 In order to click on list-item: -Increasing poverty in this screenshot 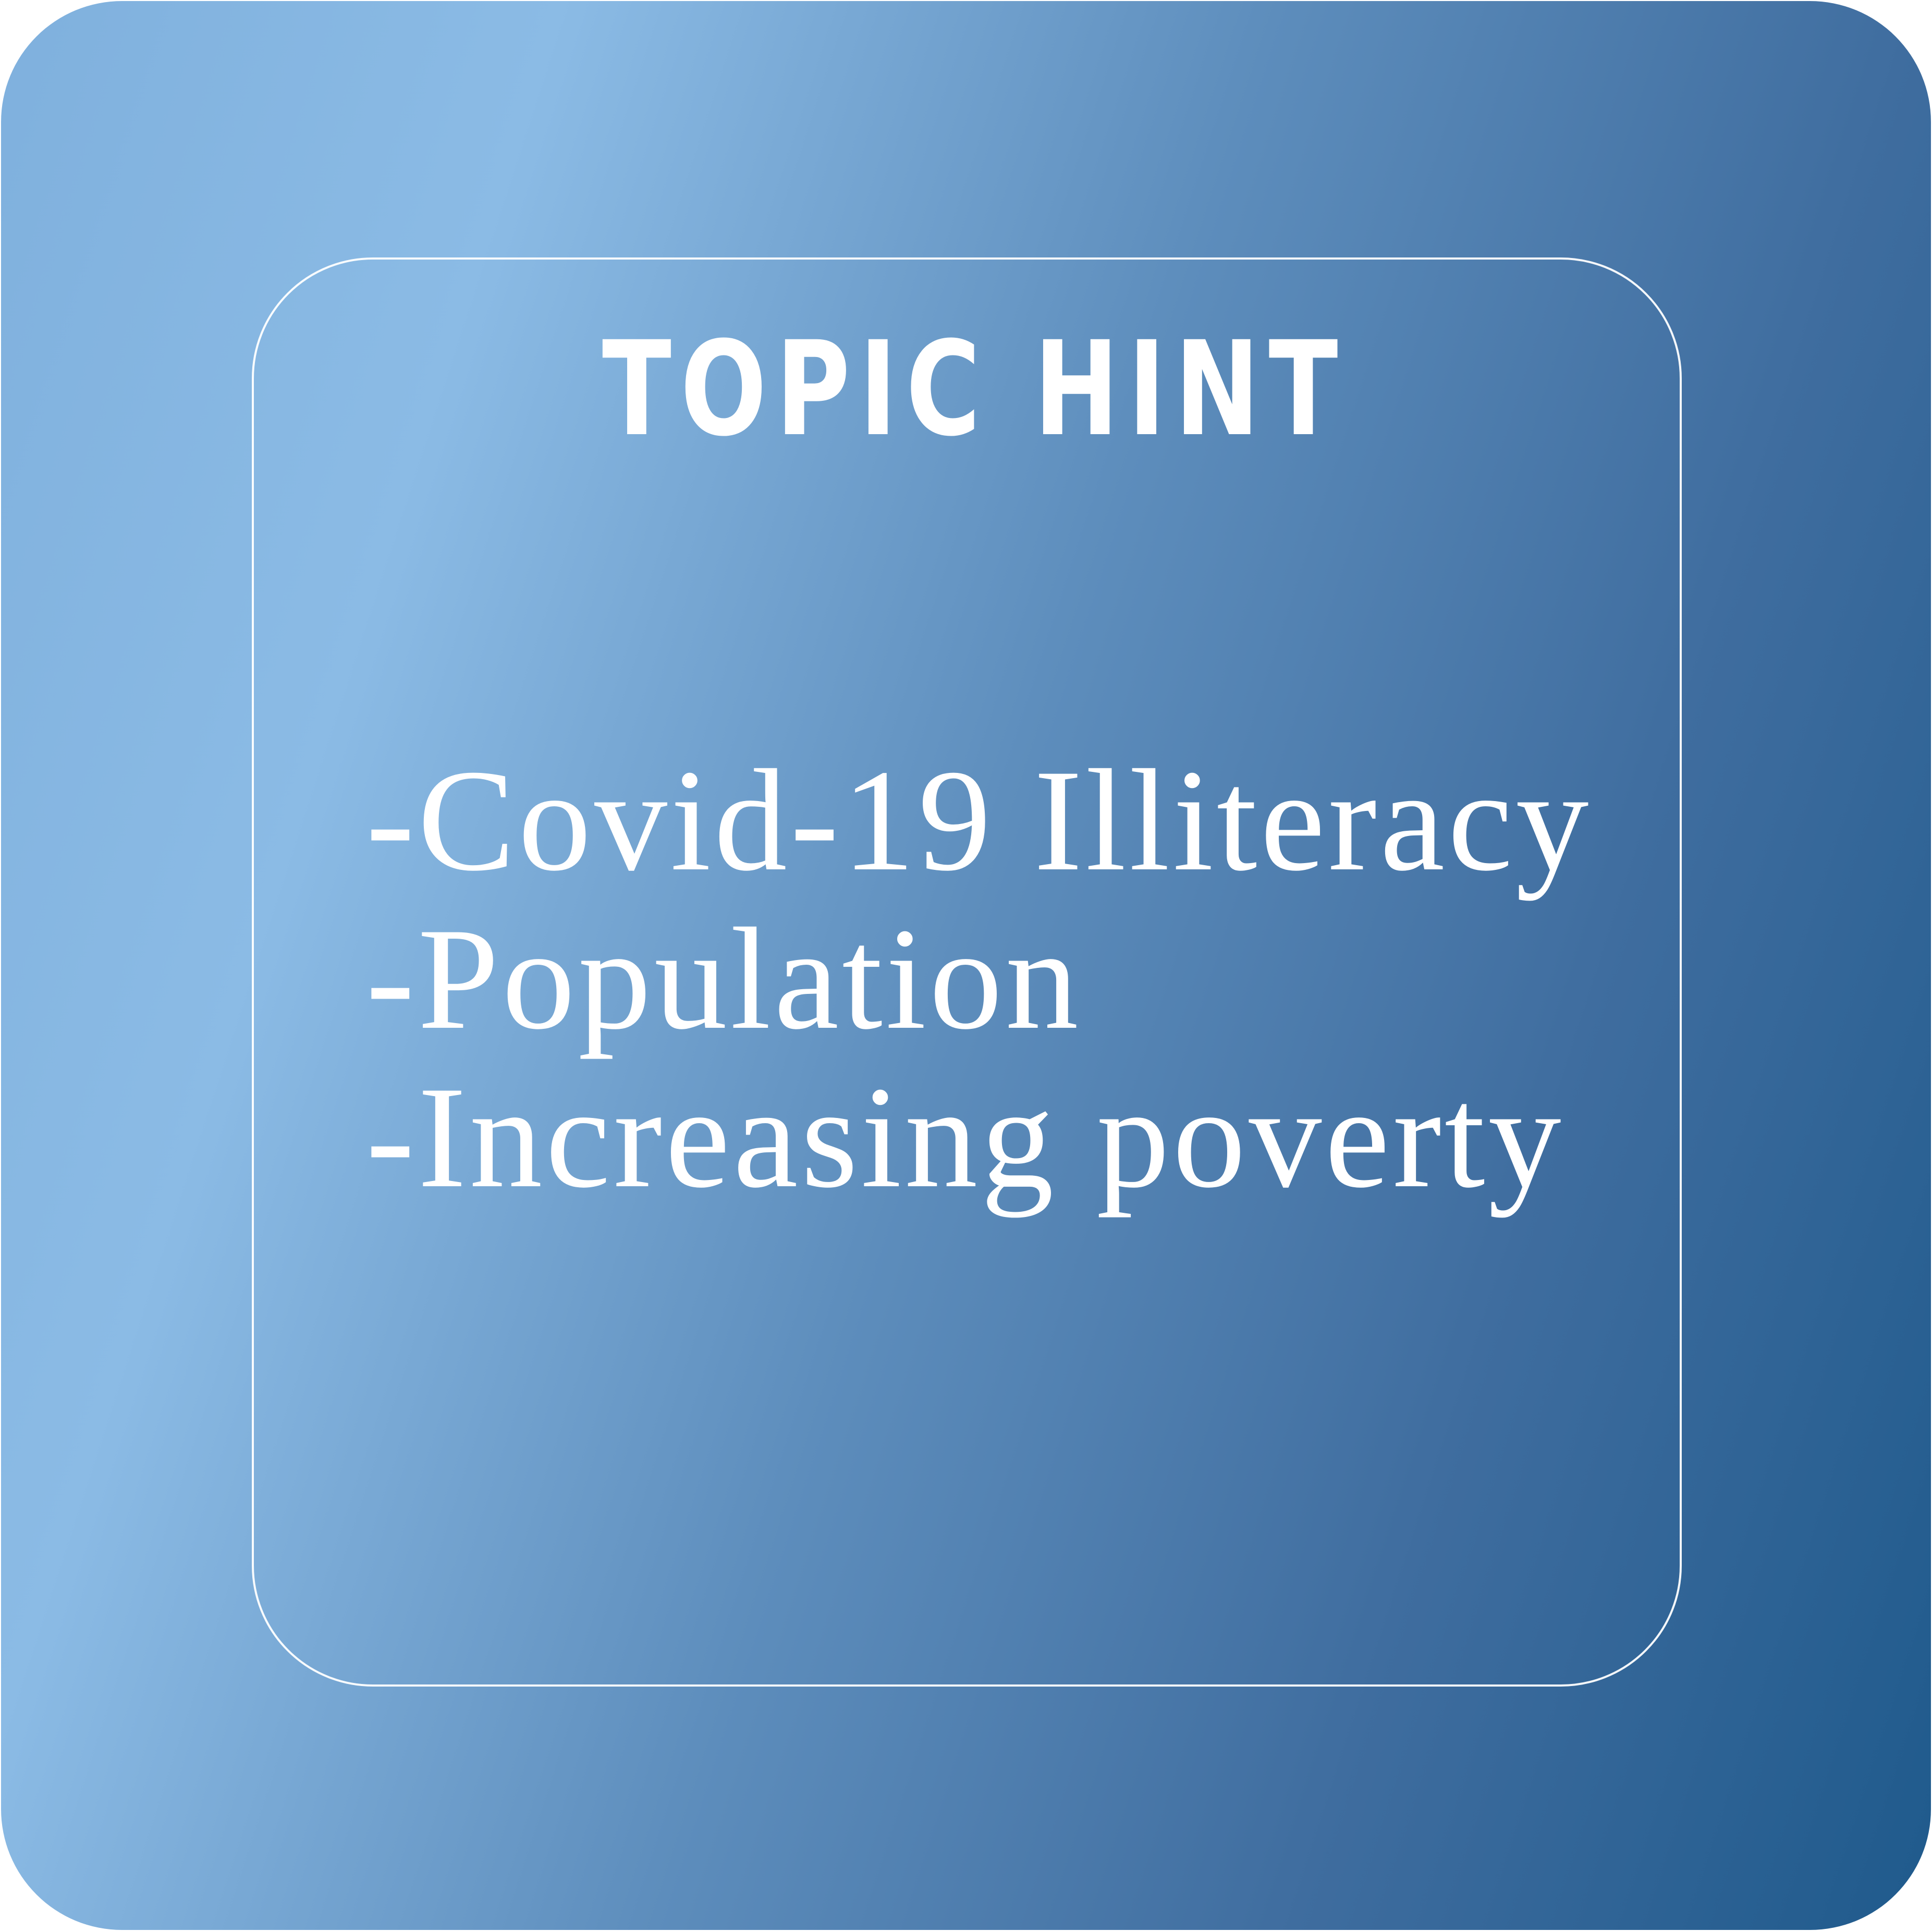, I will do `click(965, 1137)`.